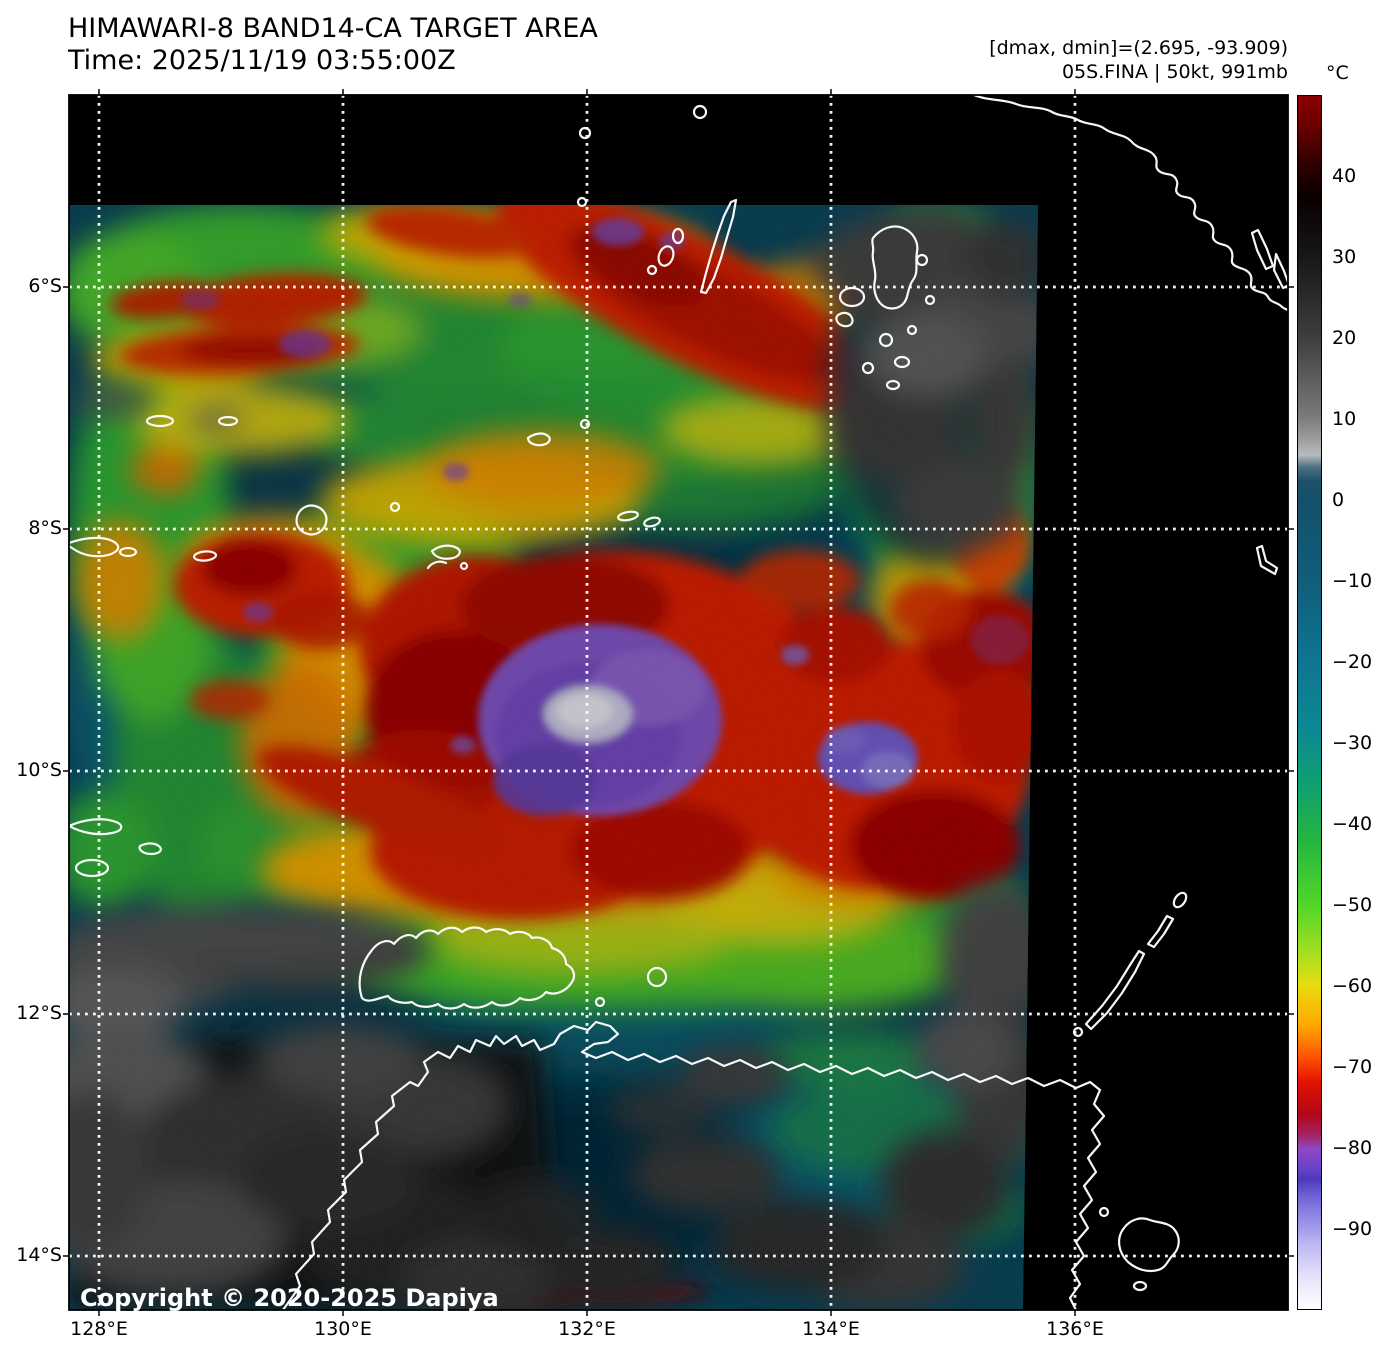 This screenshot has height=1359, width=1388. I want to click on colorbar, so click(1309, 702).